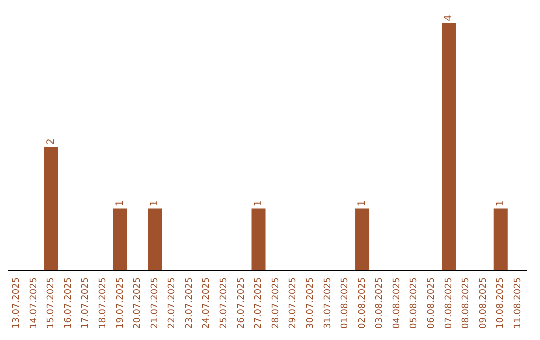  I want to click on x-tick-label: 31.07.2025, so click(328, 303).